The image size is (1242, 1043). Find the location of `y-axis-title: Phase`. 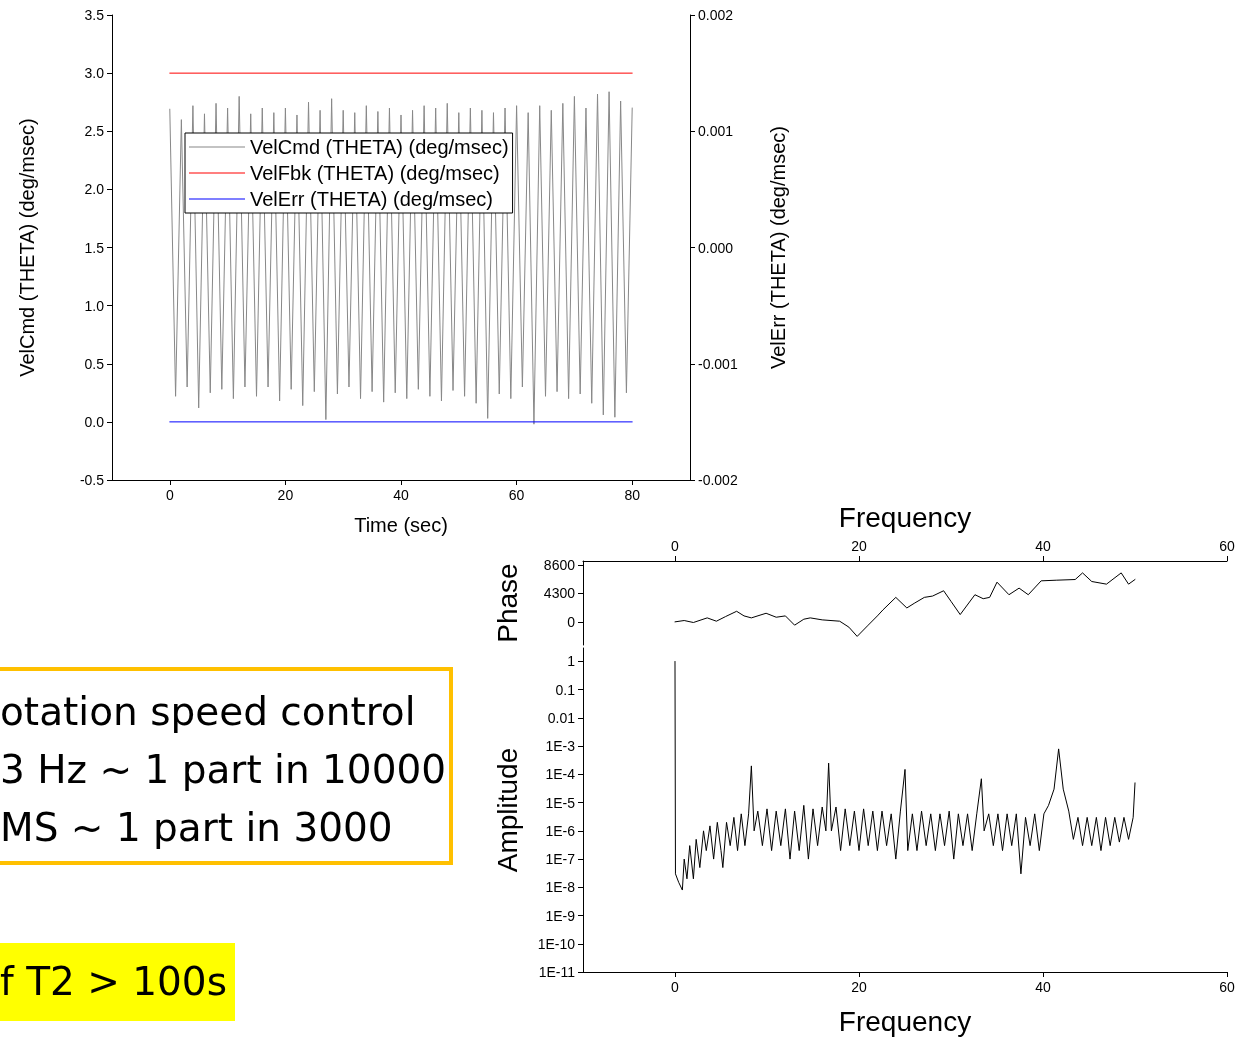

y-axis-title: Phase is located at coordinates (507, 603).